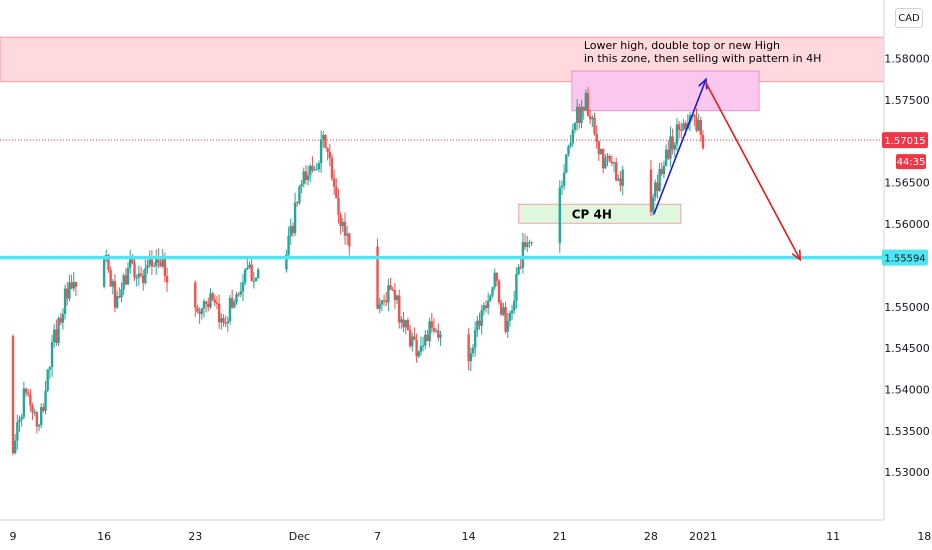 The height and width of the screenshot is (550, 932). What do you see at coordinates (752, 171) in the screenshot?
I see `red-down-arrow` at bounding box center [752, 171].